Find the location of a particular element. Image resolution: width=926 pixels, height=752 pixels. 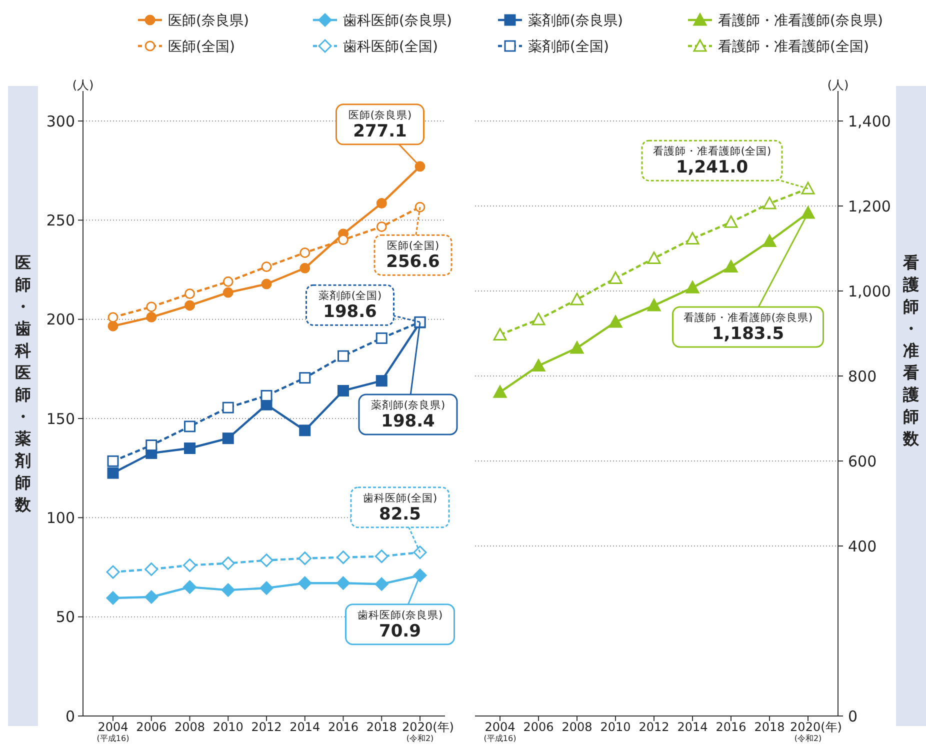

y-tick-label: 150 is located at coordinates (60, 419).